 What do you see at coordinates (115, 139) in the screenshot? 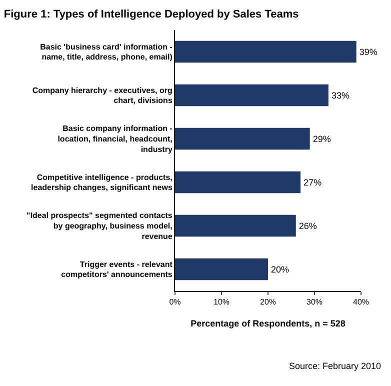
I see `y-tick-label: Basic company information - location, financial, headcount, industry` at bounding box center [115, 139].